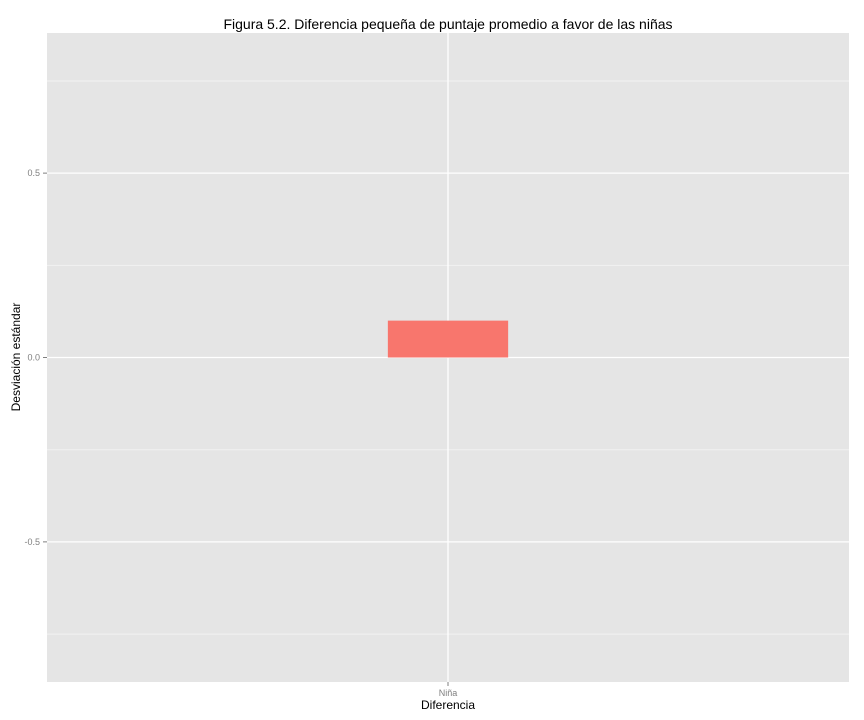 The height and width of the screenshot is (720, 864). I want to click on y-axis-title: Desviación estándar, so click(16, 357).